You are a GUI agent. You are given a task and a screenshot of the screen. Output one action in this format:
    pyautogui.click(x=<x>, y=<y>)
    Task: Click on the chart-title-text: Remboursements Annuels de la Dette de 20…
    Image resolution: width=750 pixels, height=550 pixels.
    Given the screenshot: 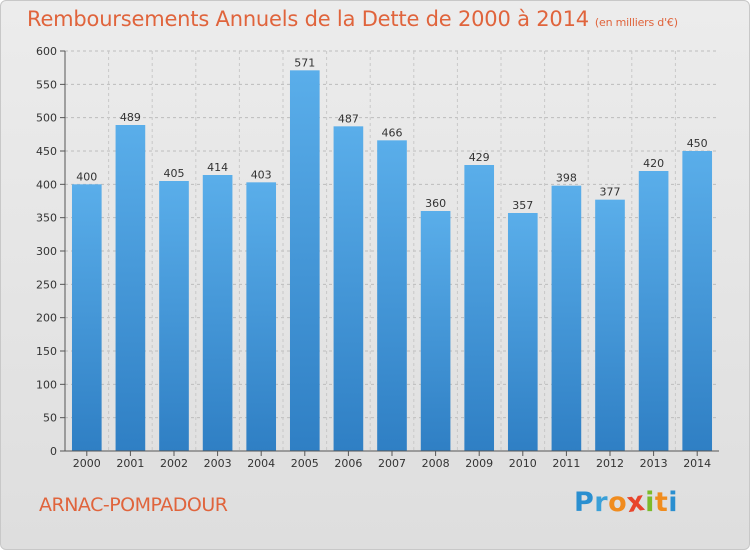 What is the action you would take?
    pyautogui.click(x=308, y=19)
    